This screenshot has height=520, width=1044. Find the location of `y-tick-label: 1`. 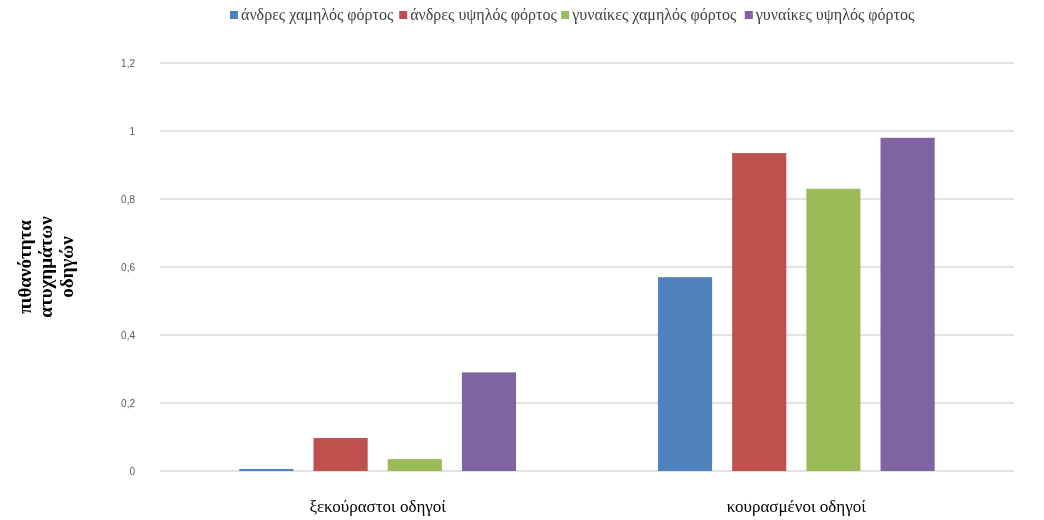

y-tick-label: 1 is located at coordinates (132, 131).